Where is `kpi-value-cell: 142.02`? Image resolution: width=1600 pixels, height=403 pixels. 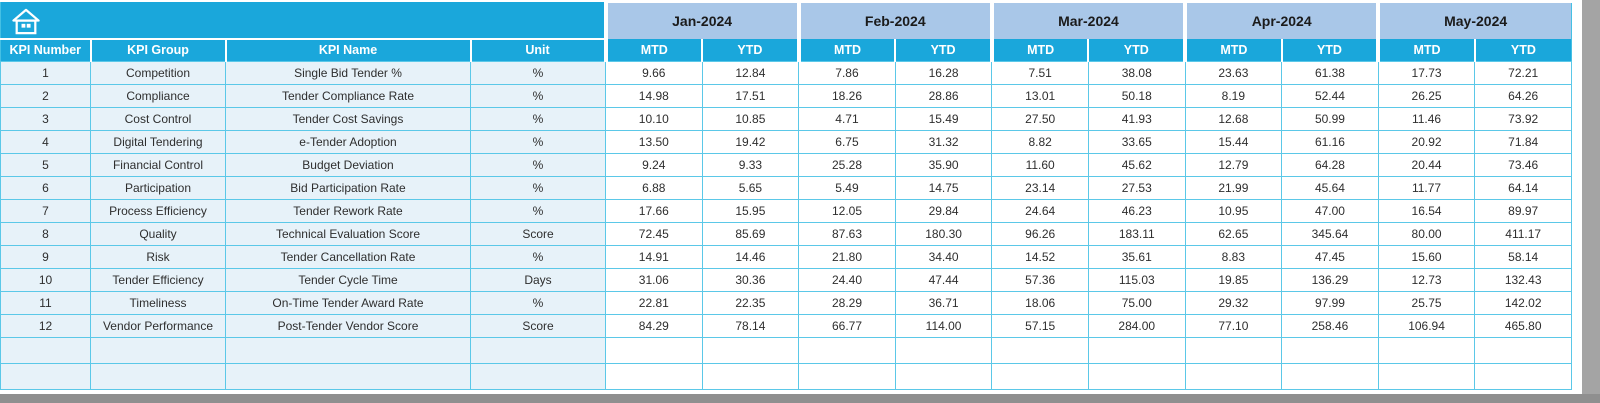
kpi-value-cell: 142.02 is located at coordinates (1523, 303).